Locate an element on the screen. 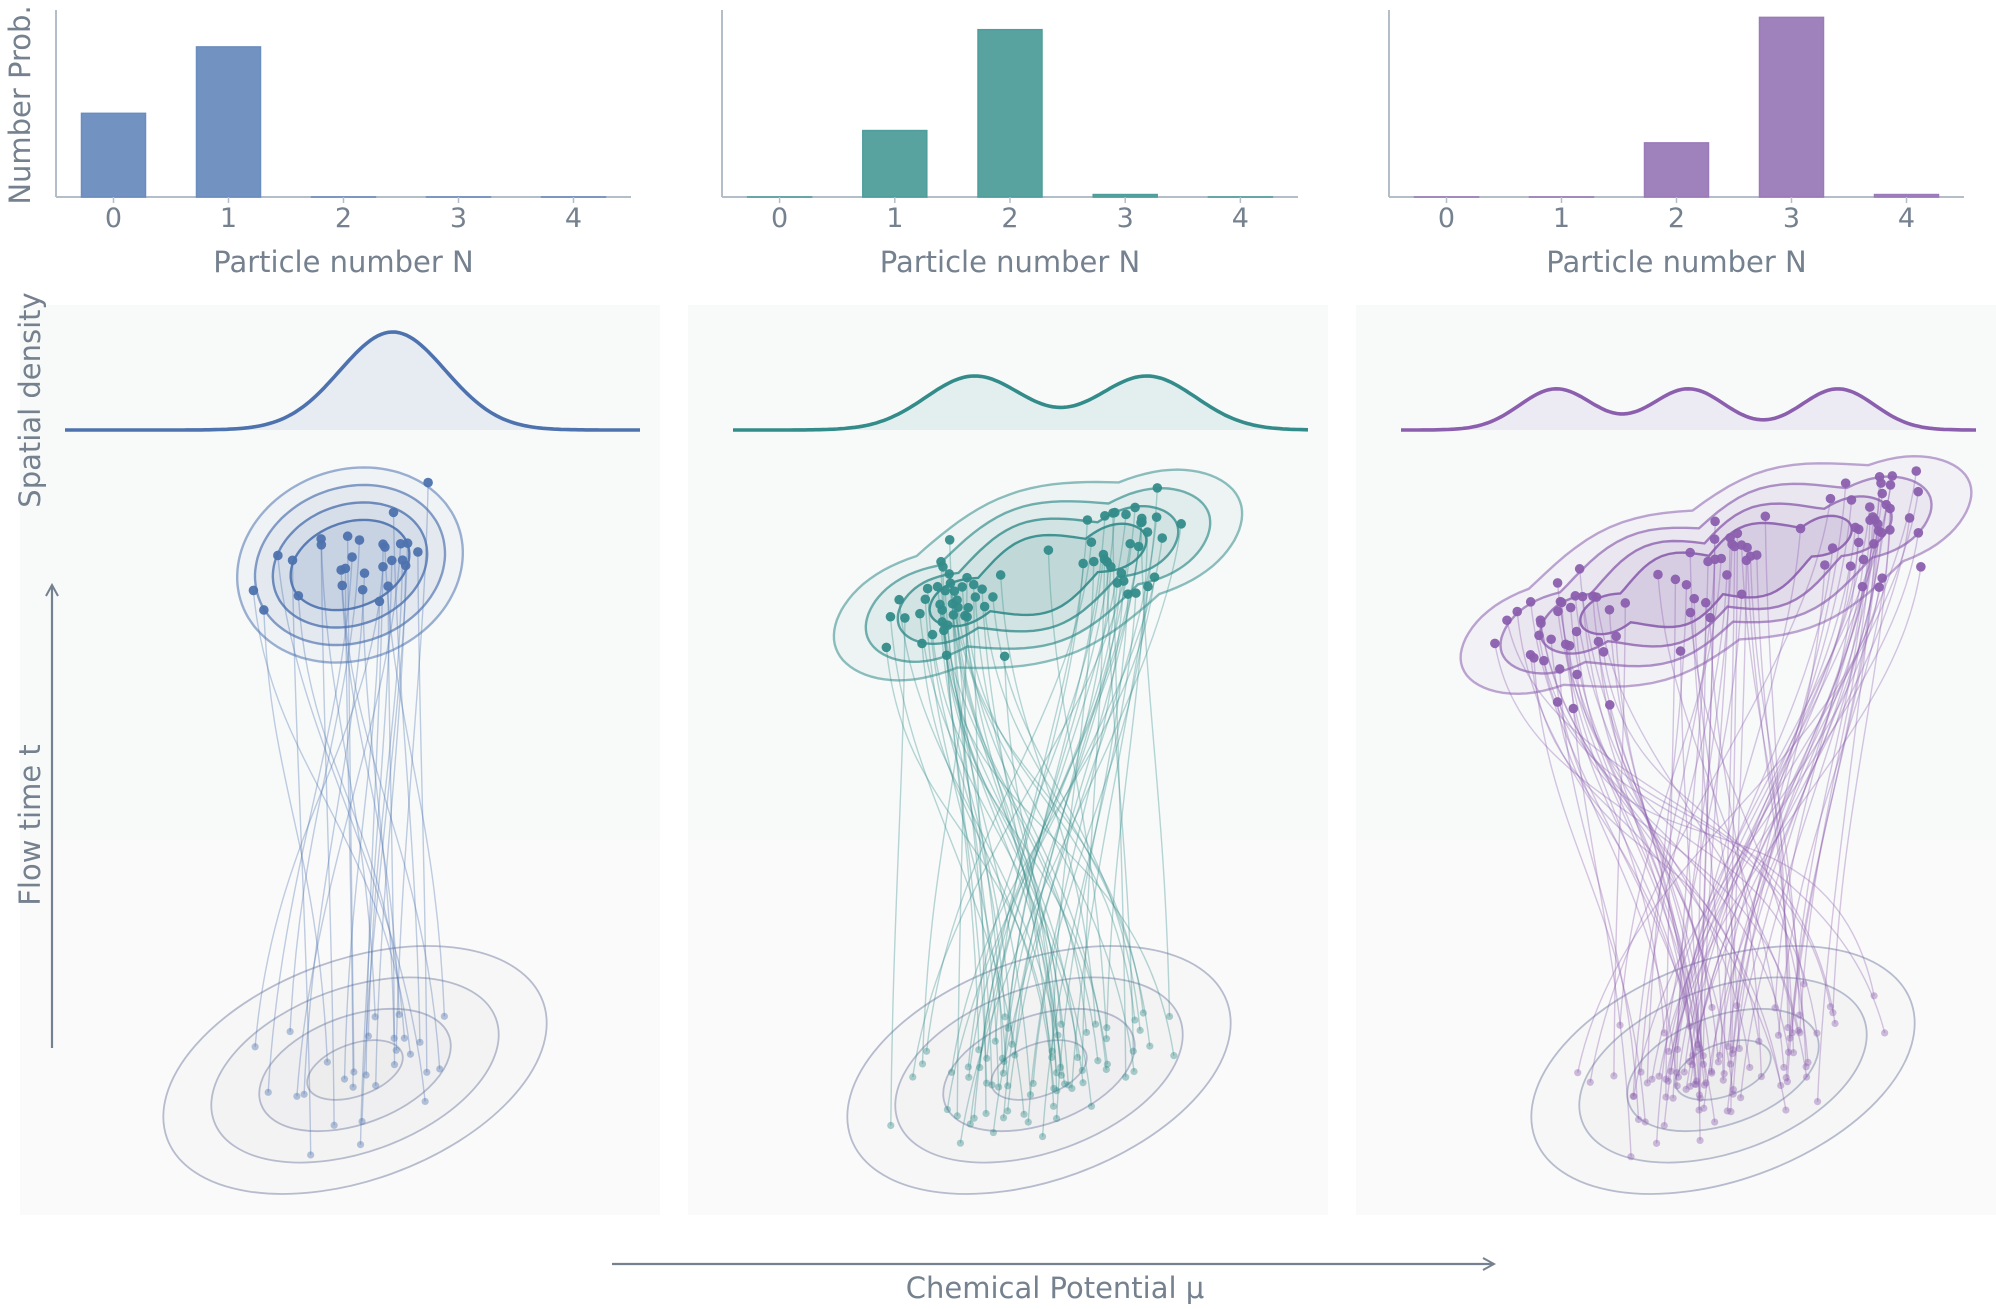 The height and width of the screenshot is (1309, 1996). target-distribution is located at coordinates (350, 565).